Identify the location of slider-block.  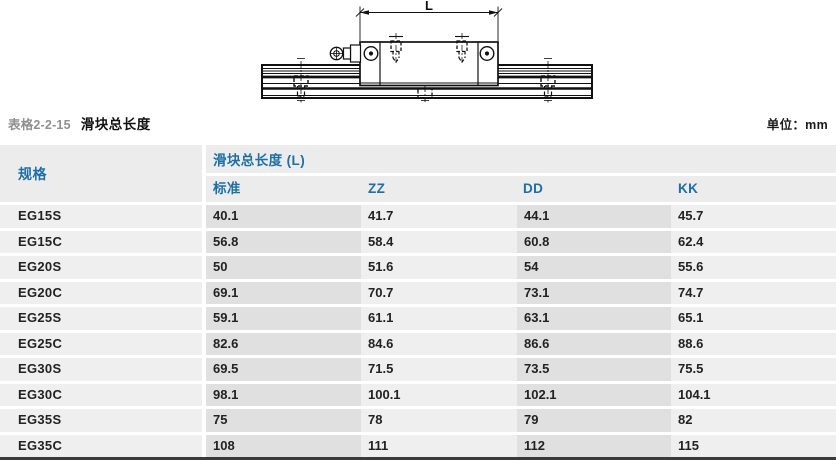
(429, 64).